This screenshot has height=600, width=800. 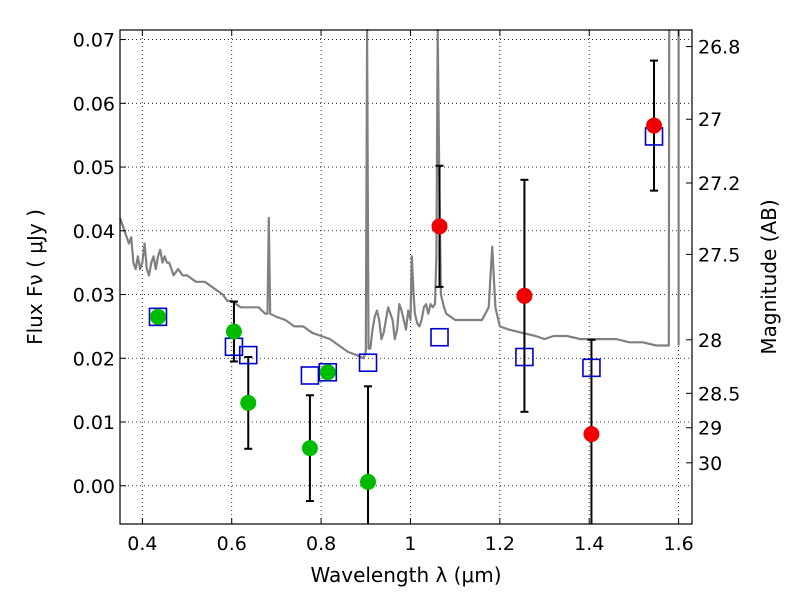 What do you see at coordinates (710, 120) in the screenshot?
I see `mag-tick-label: 27` at bounding box center [710, 120].